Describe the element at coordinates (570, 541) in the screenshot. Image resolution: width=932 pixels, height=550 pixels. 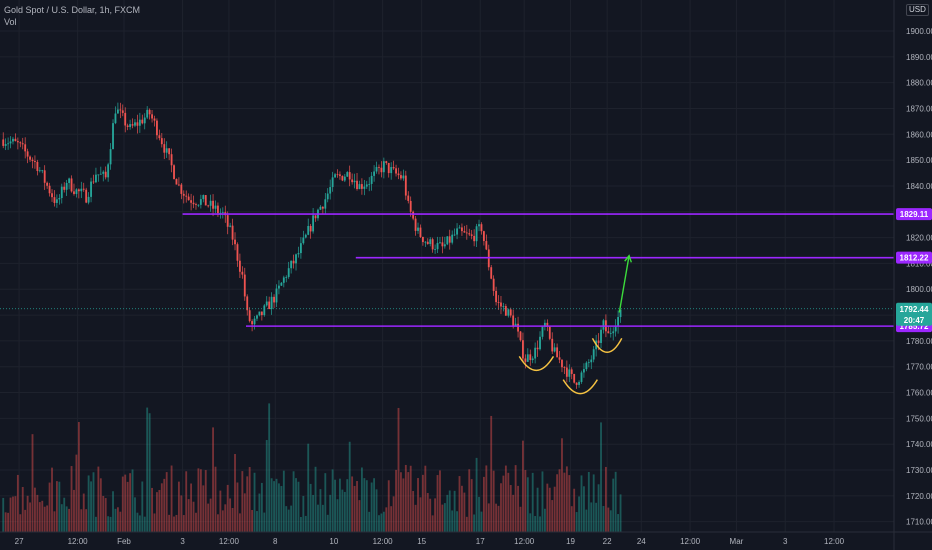
I see `time-tick-label: 19` at that location.